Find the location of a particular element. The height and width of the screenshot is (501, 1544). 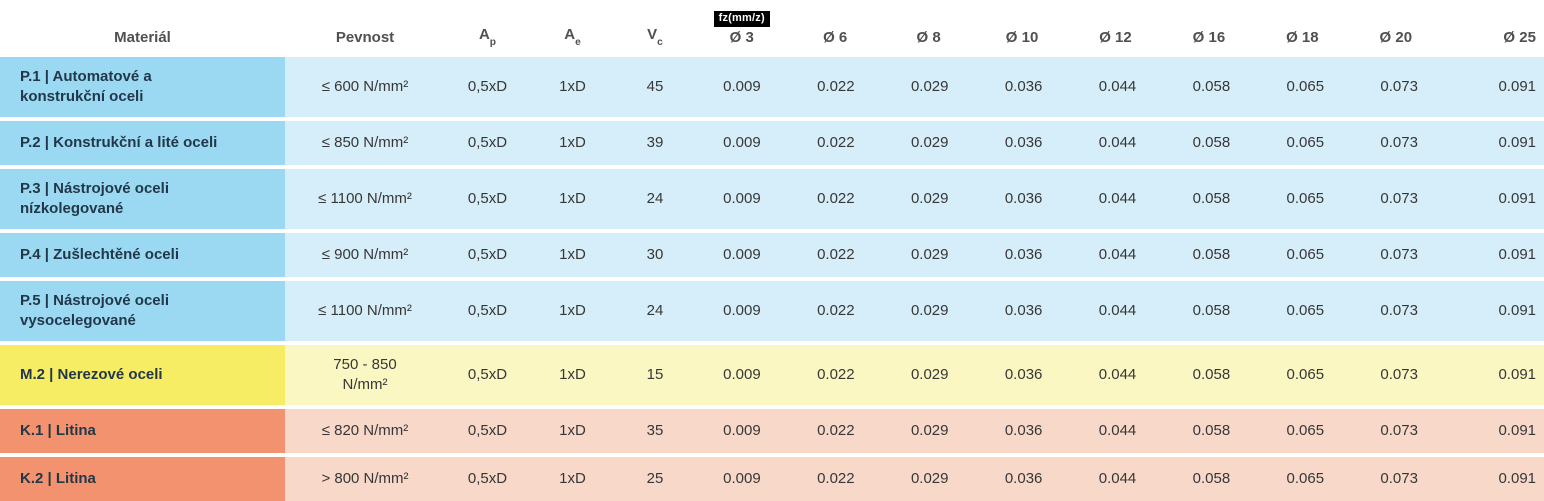

col-header-material: Materiál is located at coordinates (142, 28).